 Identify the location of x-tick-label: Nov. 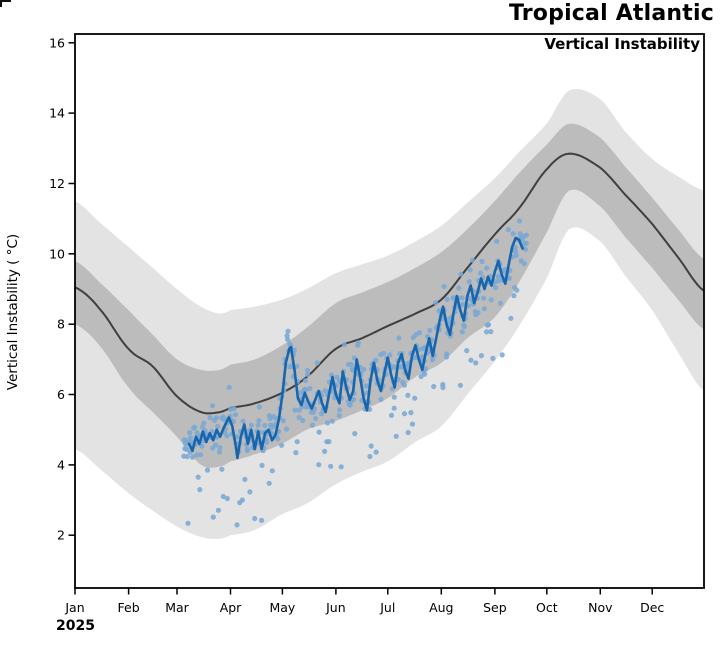
(600, 607).